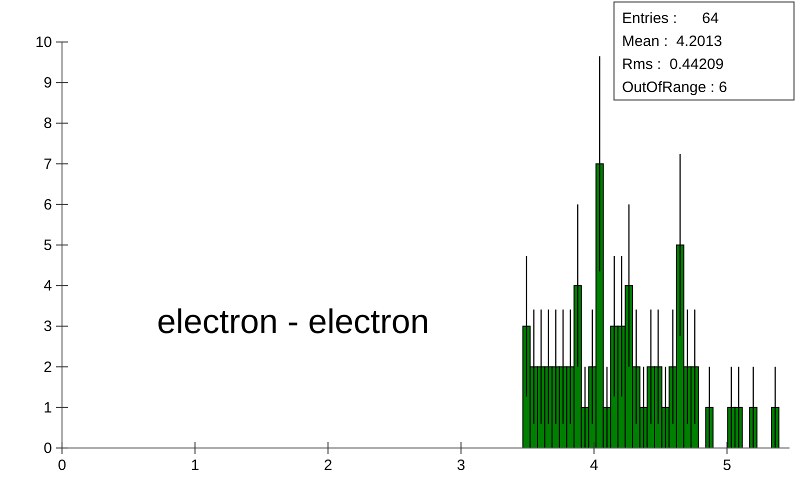 This screenshot has width=798, height=487. I want to click on text: electron - electron, so click(293, 322).